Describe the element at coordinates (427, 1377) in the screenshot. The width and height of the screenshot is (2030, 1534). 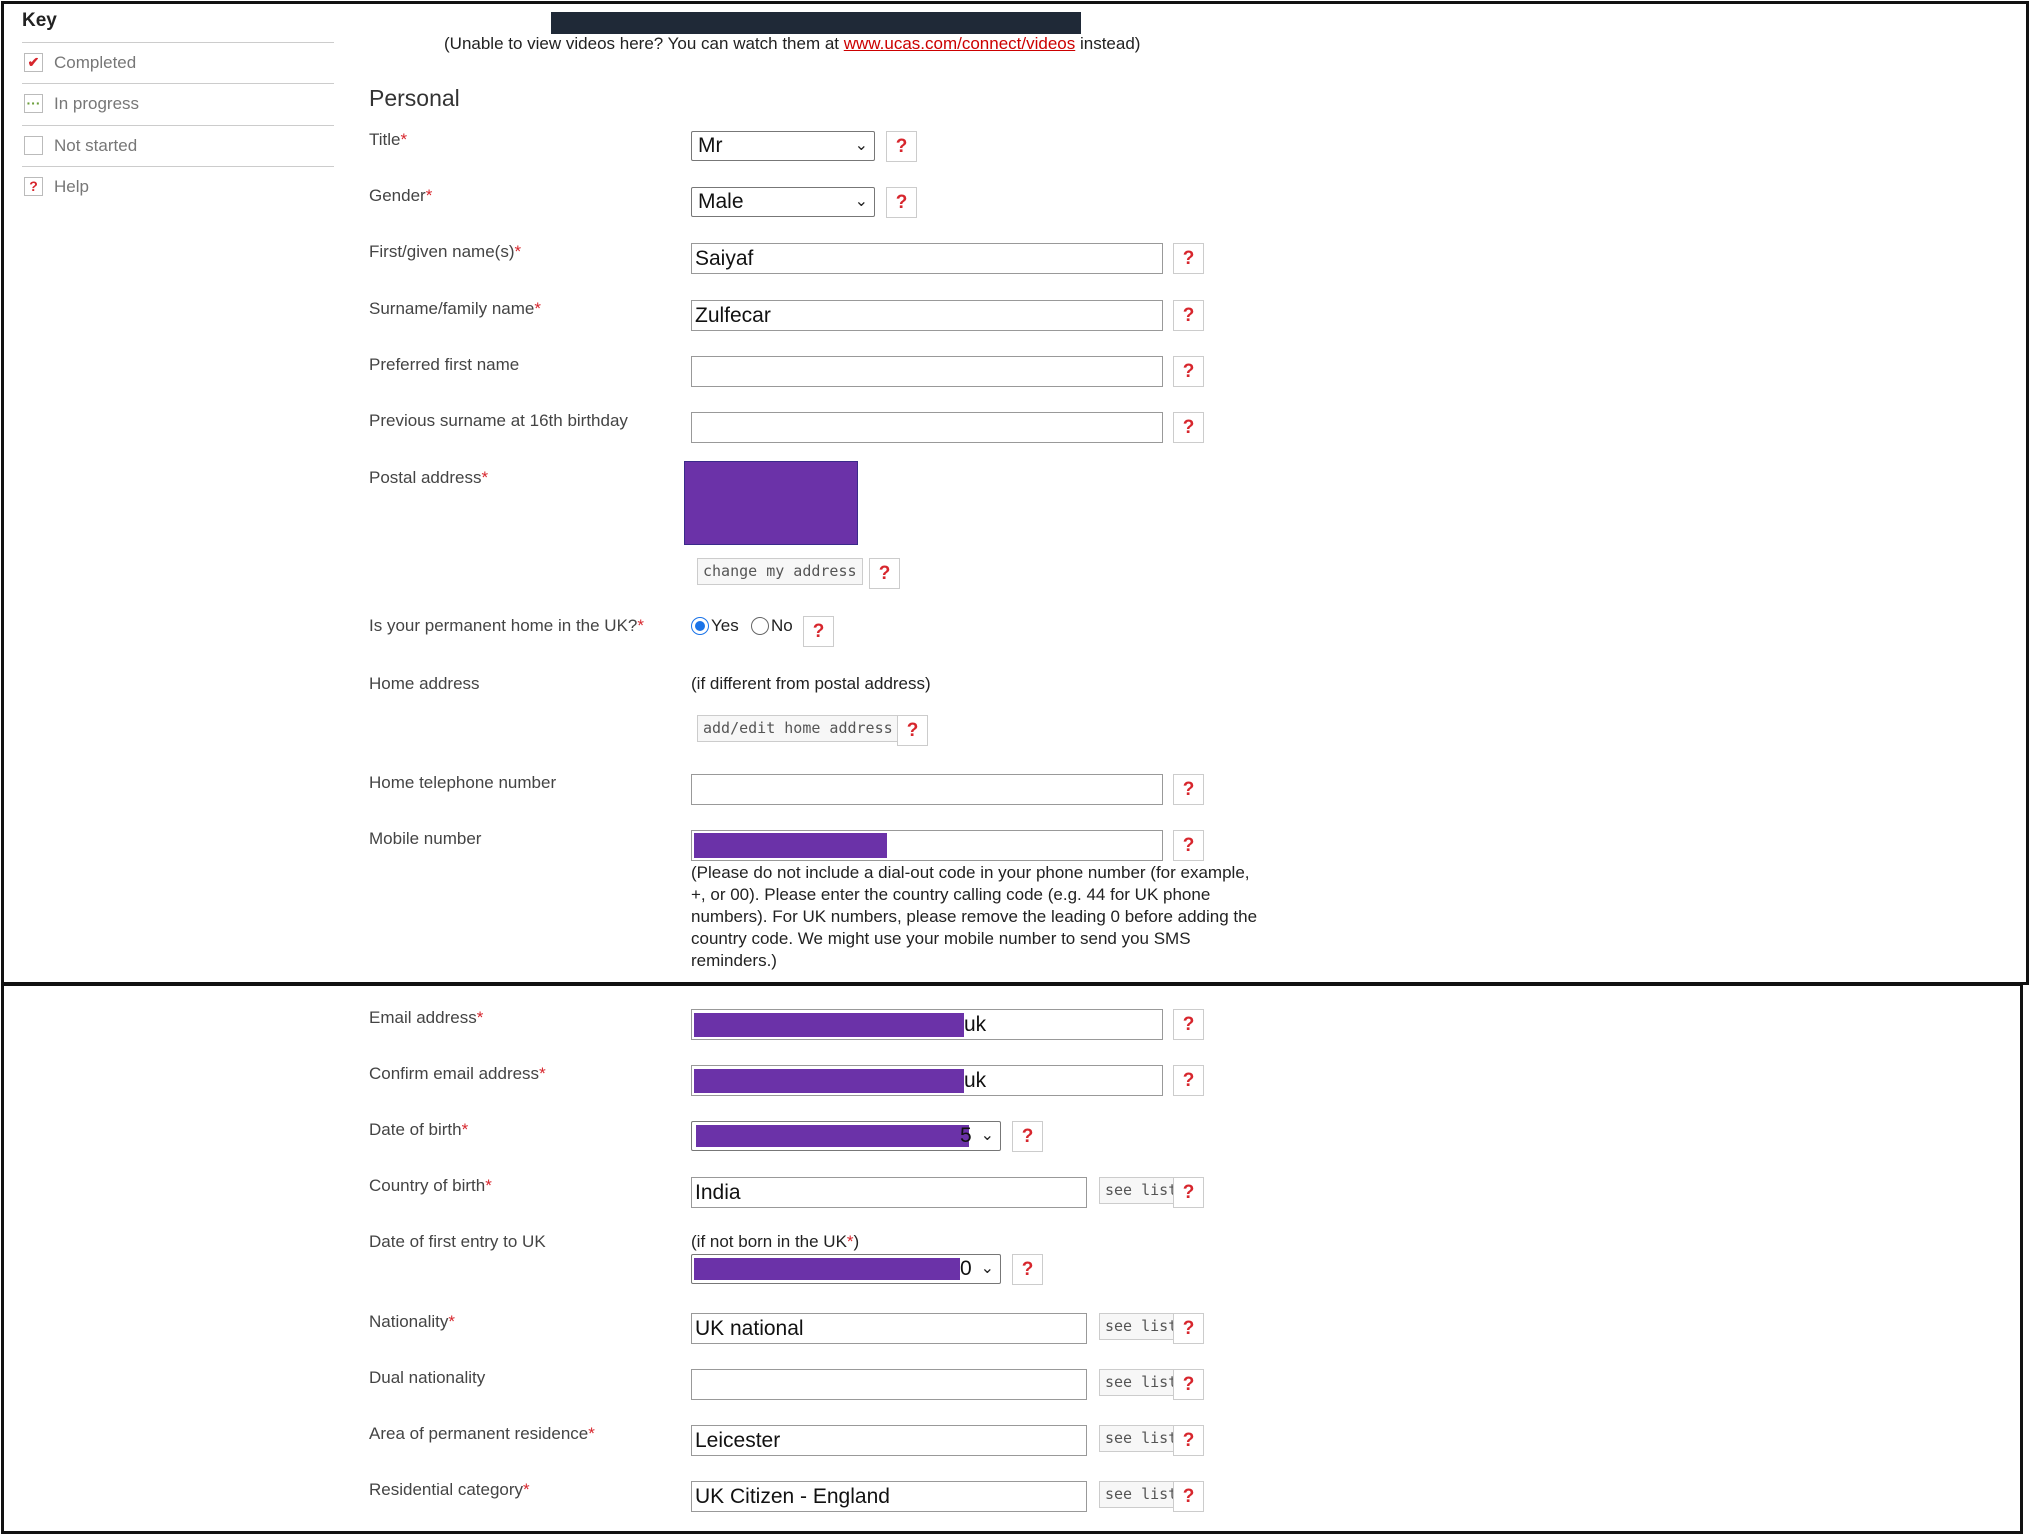
I see `dual-nationality-label: Dual nationality` at that location.